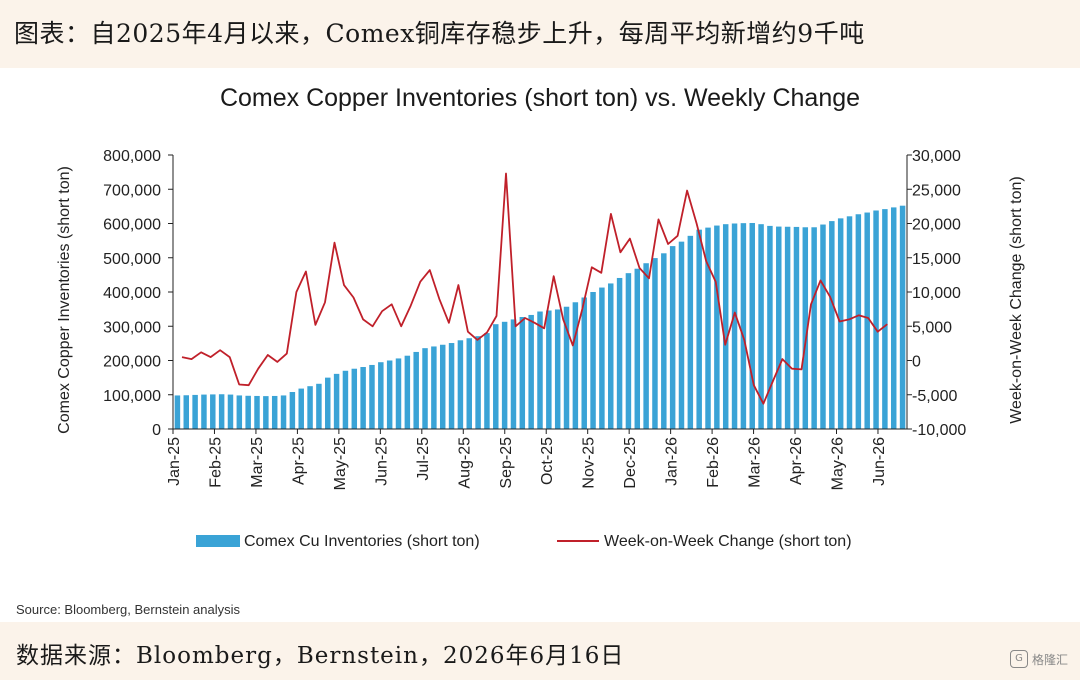  Describe the element at coordinates (132, 225) in the screenshot. I see `y-tick-label: 600,000` at that location.